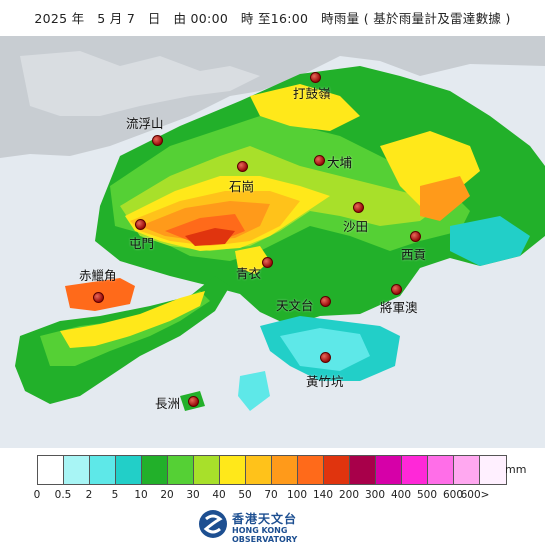 Image resolution: width=545 pixels, height=550 pixels. I want to click on hko-logo: 香港天文台 HONG KONG OBSERVATORY, so click(273, 526).